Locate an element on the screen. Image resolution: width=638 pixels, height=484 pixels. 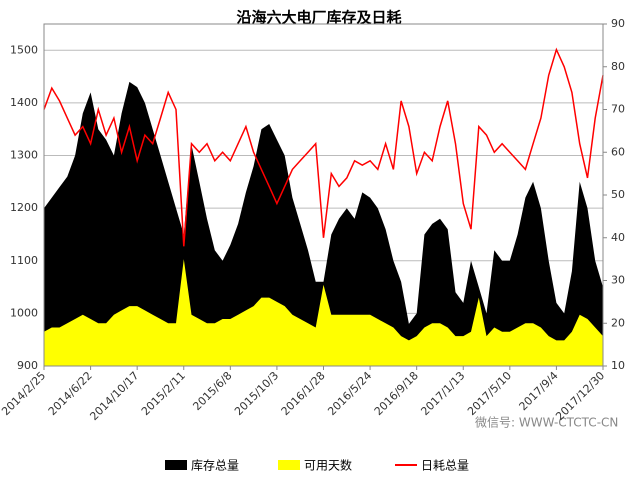
legend-label: 可用天数 is located at coordinates (328, 465).